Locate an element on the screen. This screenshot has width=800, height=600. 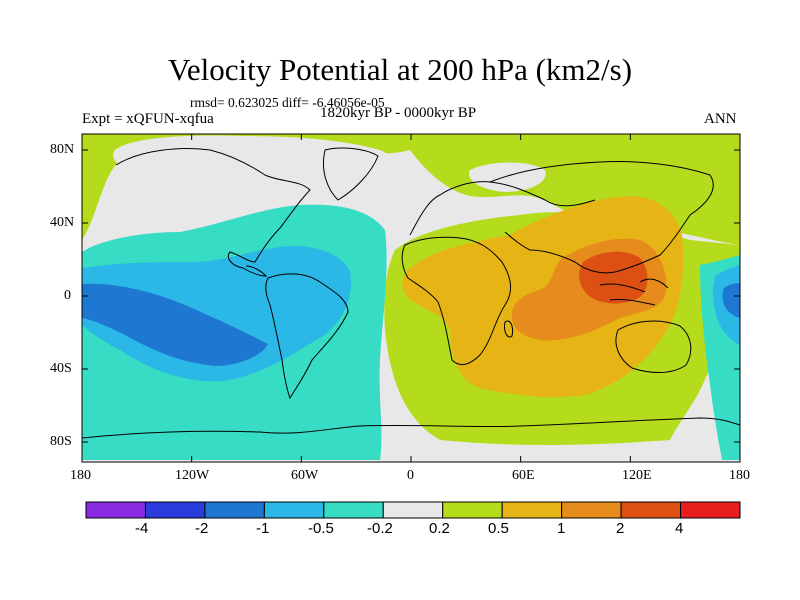
lat-label-40n: 40N is located at coordinates (62, 222).